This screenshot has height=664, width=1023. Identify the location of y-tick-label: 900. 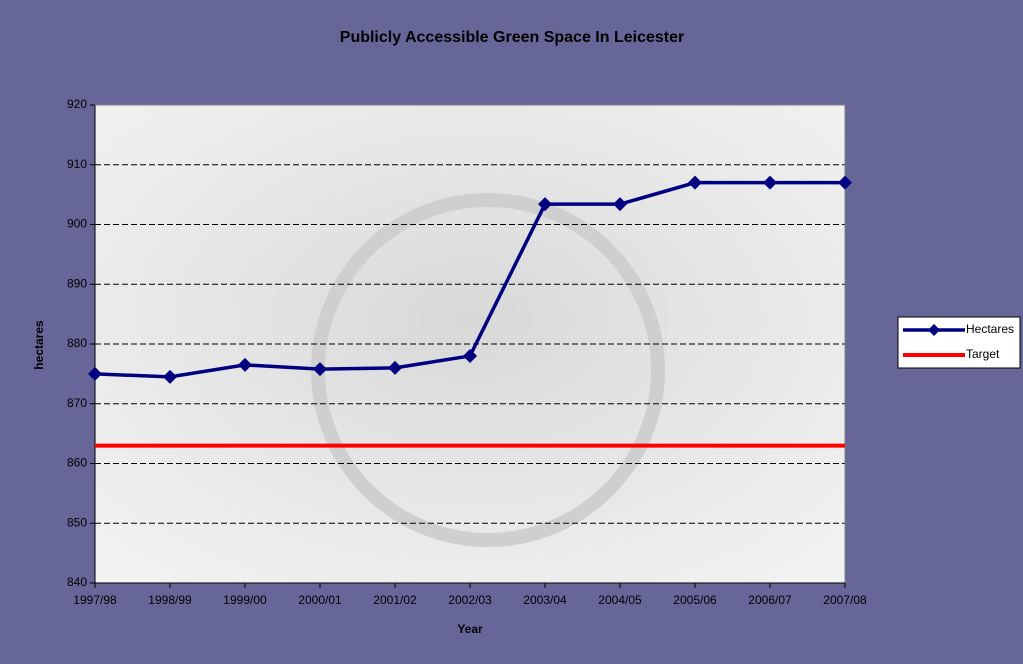
(77, 224).